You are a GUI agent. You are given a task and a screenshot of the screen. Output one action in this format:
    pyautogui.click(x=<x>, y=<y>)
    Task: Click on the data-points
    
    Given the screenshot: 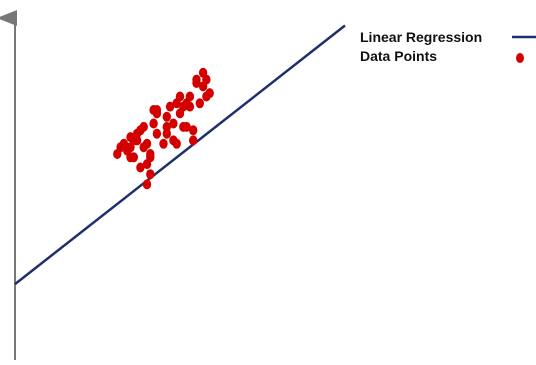 What is the action you would take?
    pyautogui.click(x=163, y=128)
    